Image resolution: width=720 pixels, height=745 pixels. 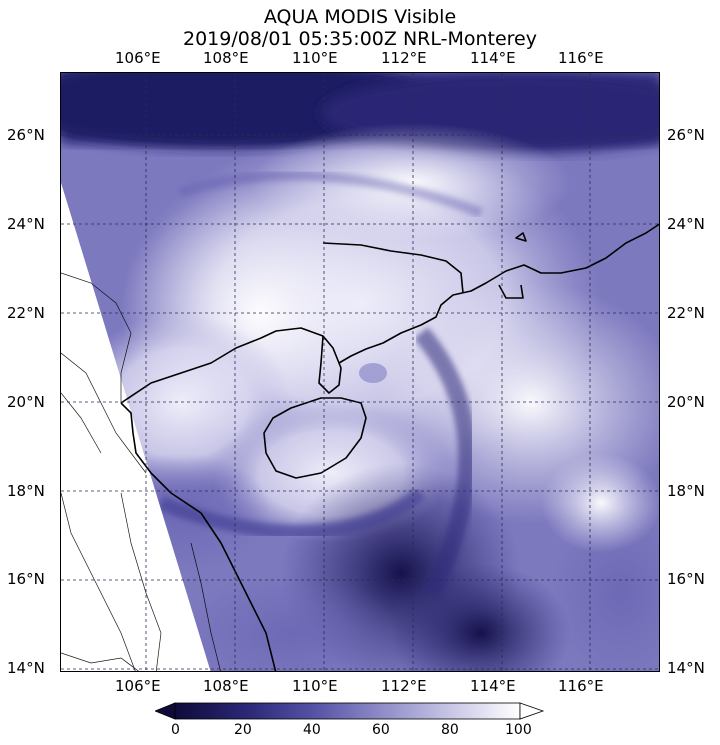 What do you see at coordinates (381, 730) in the screenshot?
I see `colorbar-tick: 60` at bounding box center [381, 730].